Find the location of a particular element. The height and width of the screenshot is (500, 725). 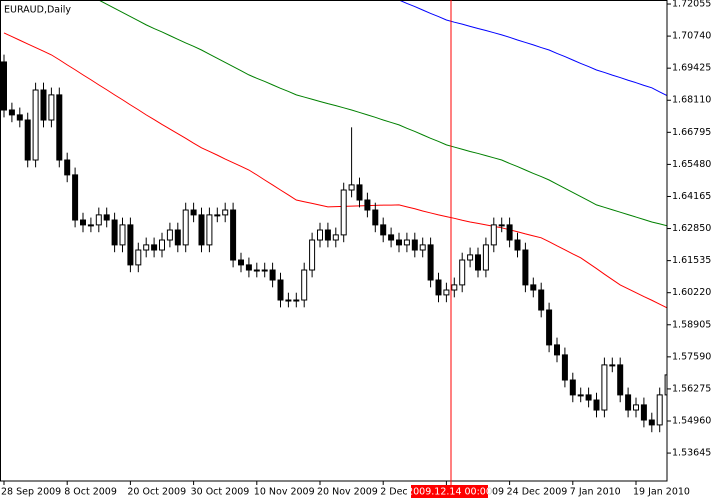

y-tick-label: 1.66795 is located at coordinates (691, 132).